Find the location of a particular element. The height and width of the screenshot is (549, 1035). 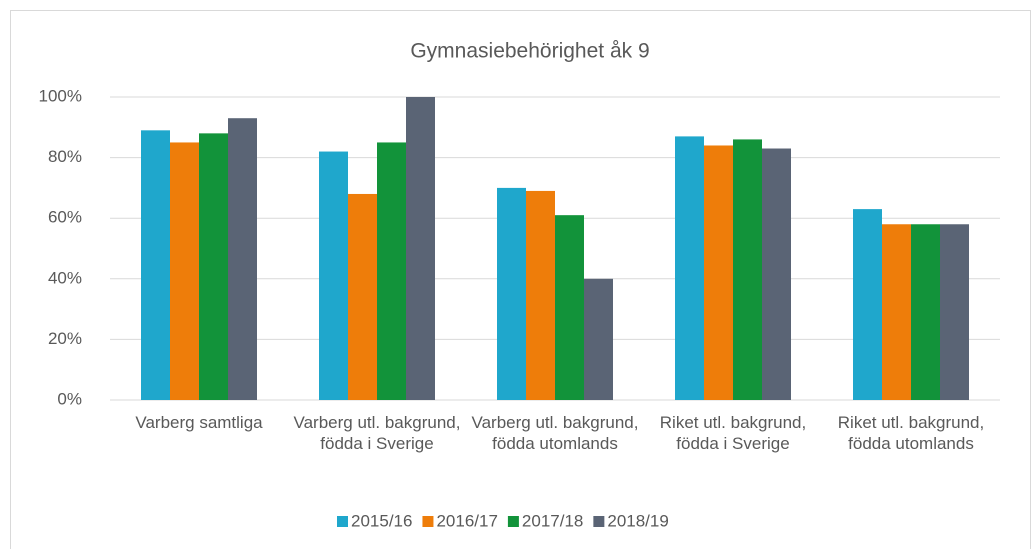

x-tick-label: Riket utl. bakgrund, födda i Sverige is located at coordinates (733, 433).